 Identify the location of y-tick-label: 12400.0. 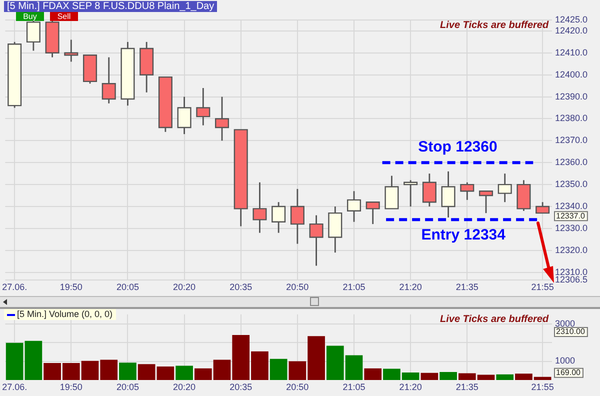
(571, 74).